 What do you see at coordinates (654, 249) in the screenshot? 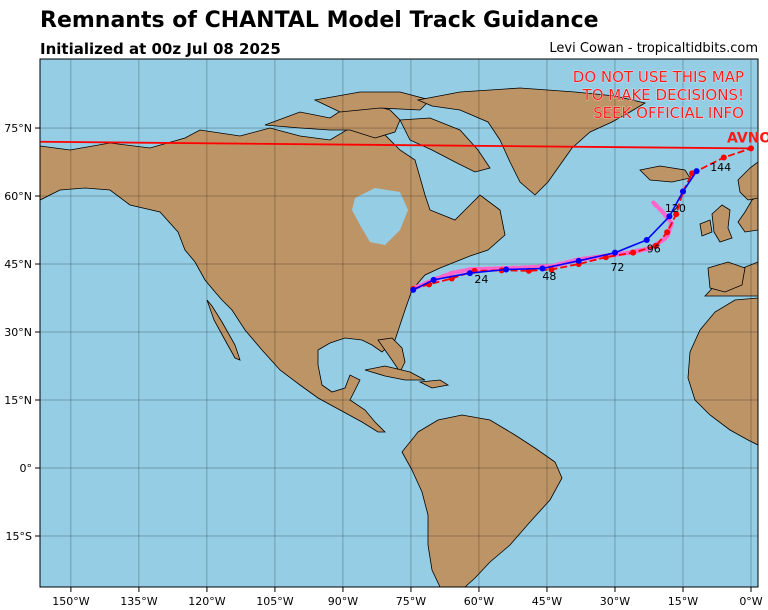
I see `forecast-hour-label: 96` at bounding box center [654, 249].